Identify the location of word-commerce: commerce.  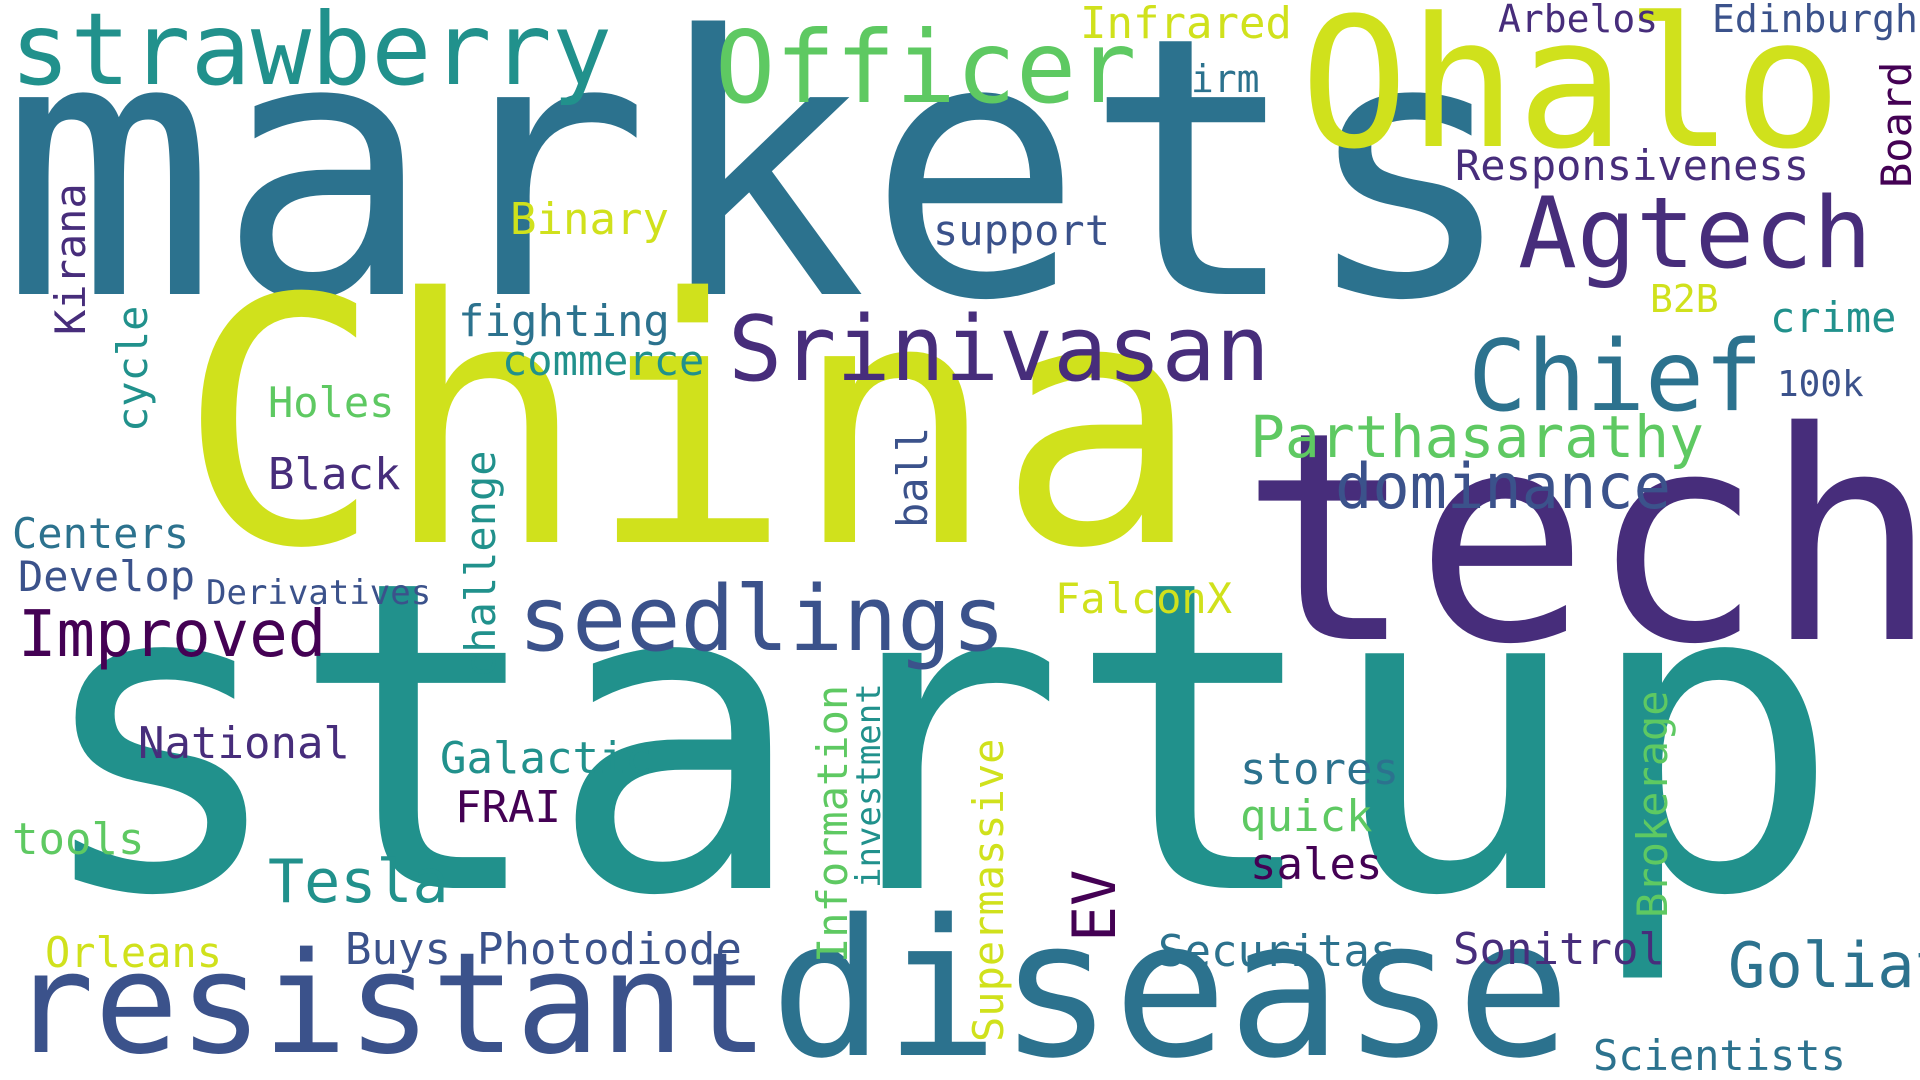
(603, 360).